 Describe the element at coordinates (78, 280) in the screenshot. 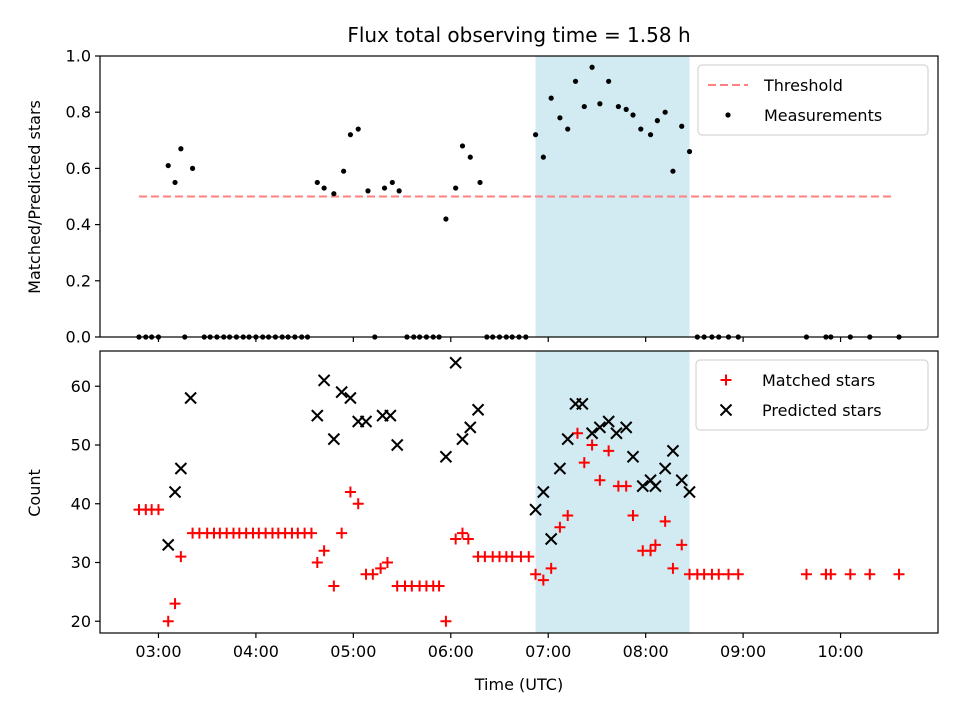

I see `y-tick-label: 0.2` at that location.